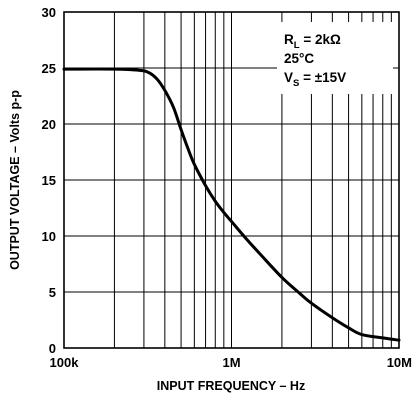  Describe the element at coordinates (49, 12) in the screenshot. I see `y-tick-label: 30` at that location.